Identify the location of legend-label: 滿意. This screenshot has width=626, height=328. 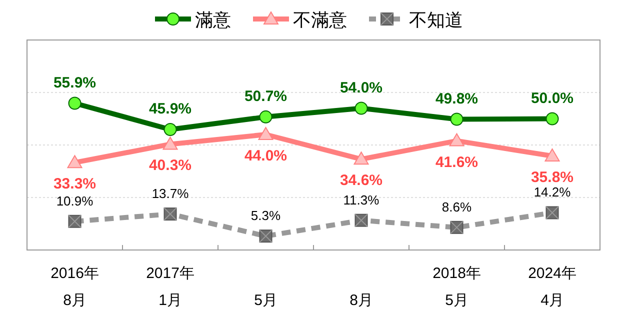
(213, 20).